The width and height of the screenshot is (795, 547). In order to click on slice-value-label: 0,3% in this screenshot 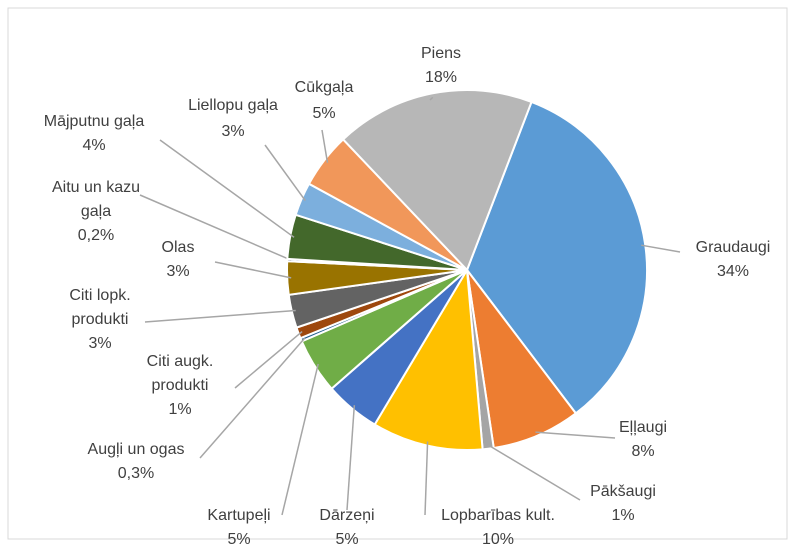, I will do `click(136, 473)`.